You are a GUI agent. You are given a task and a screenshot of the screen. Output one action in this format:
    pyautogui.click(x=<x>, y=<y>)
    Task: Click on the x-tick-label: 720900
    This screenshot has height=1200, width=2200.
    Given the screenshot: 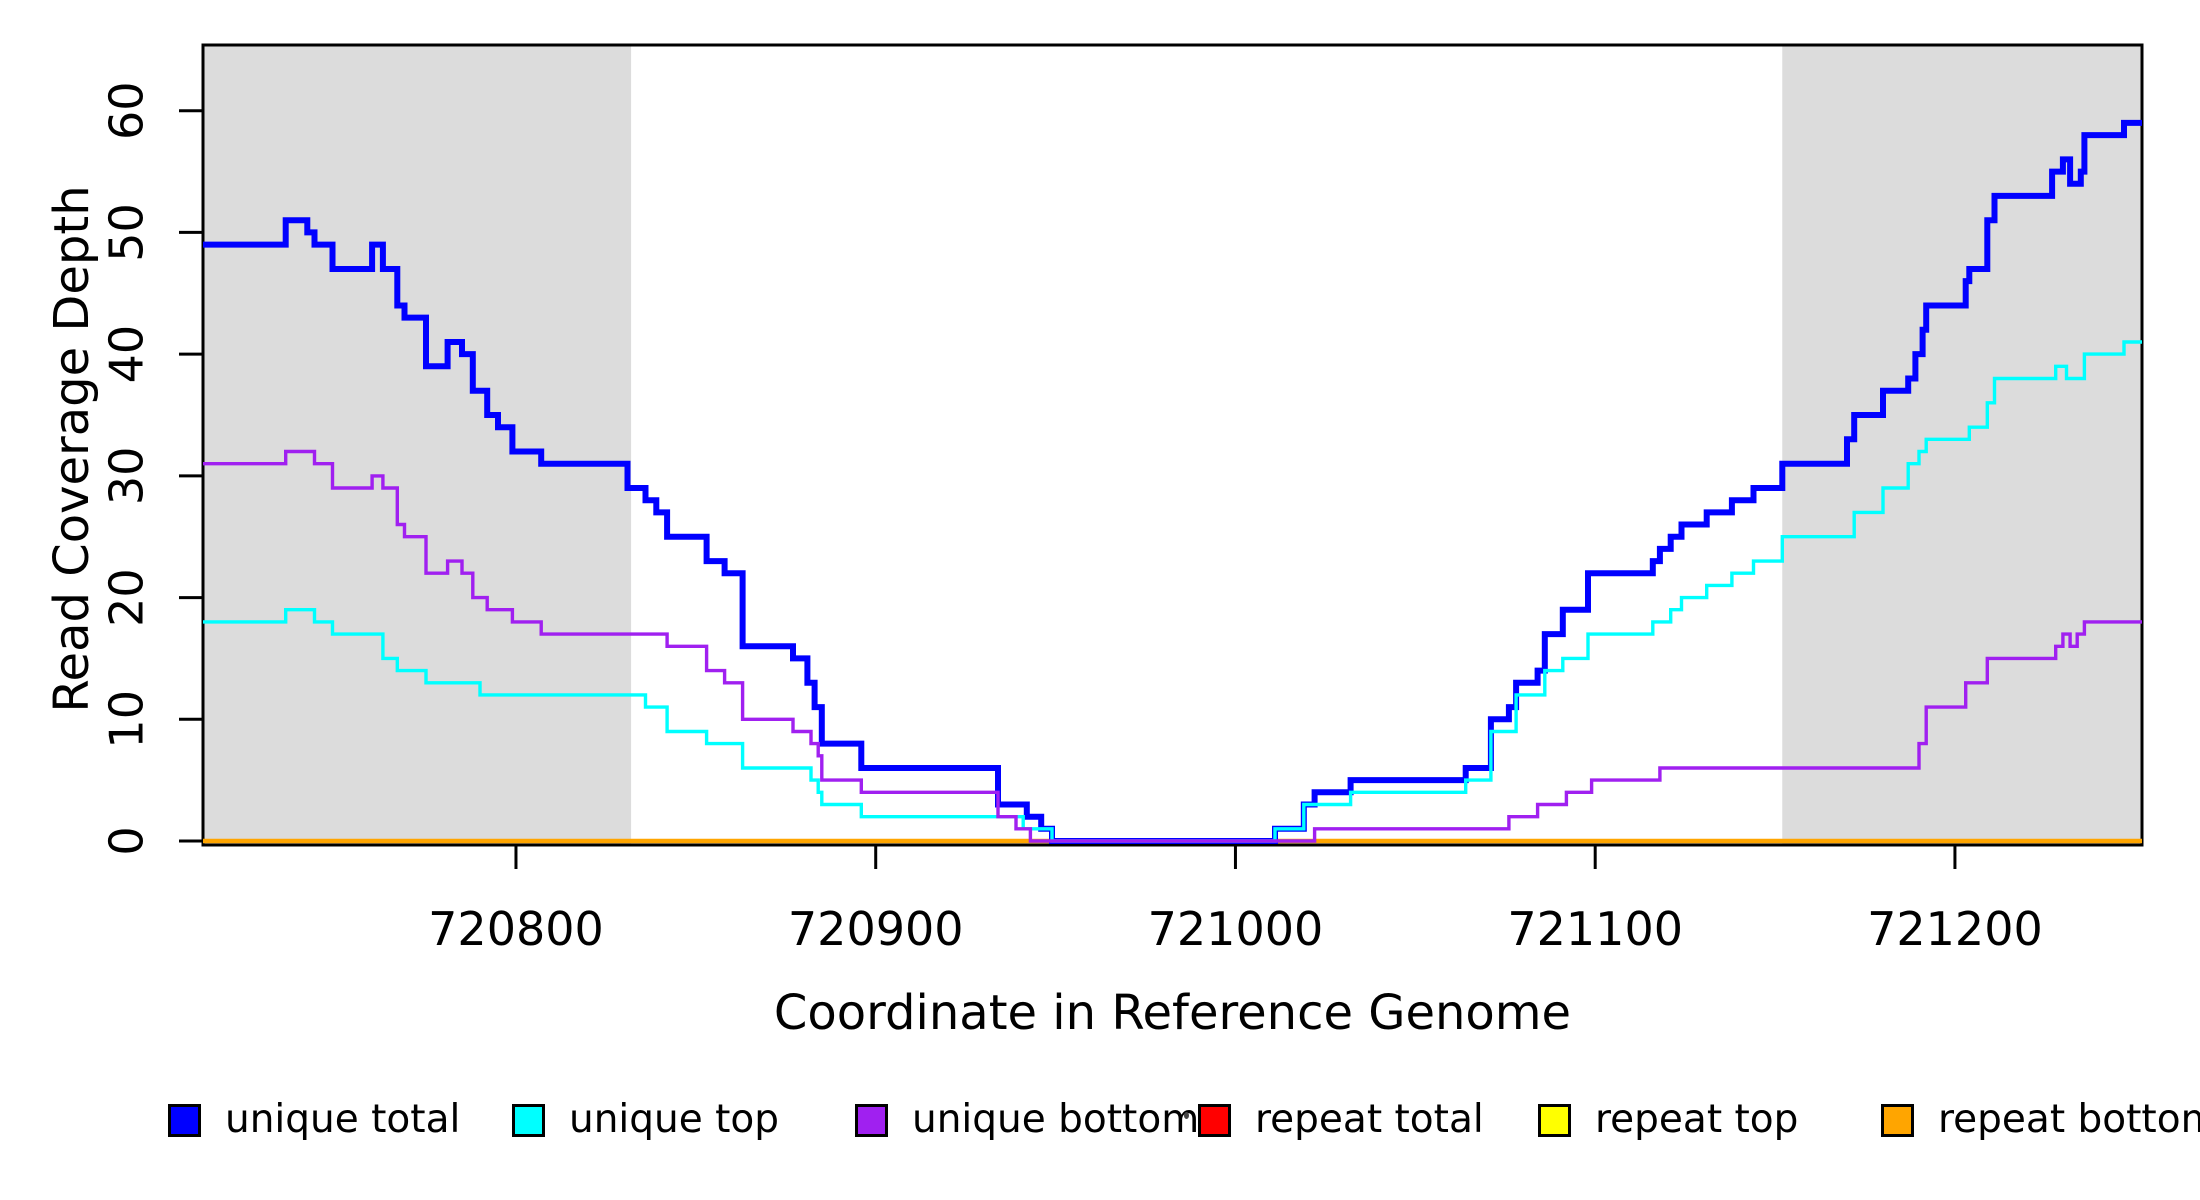 What is the action you would take?
    pyautogui.click(x=876, y=929)
    